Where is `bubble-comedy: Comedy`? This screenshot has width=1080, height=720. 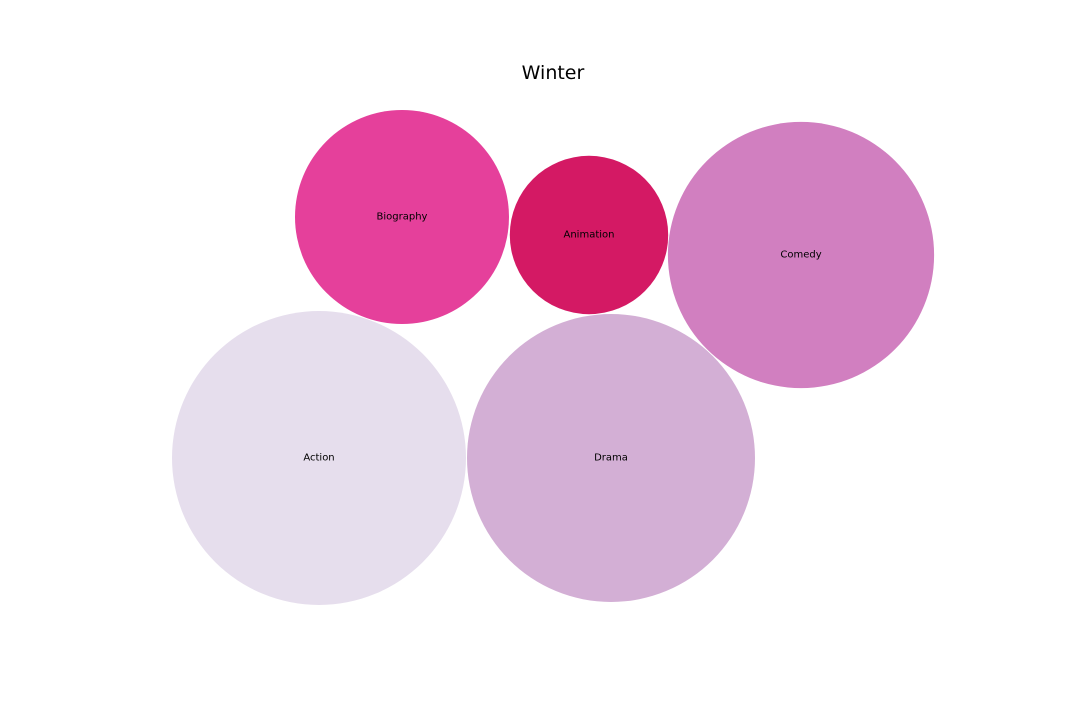
bubble-comedy: Comedy is located at coordinates (801, 255).